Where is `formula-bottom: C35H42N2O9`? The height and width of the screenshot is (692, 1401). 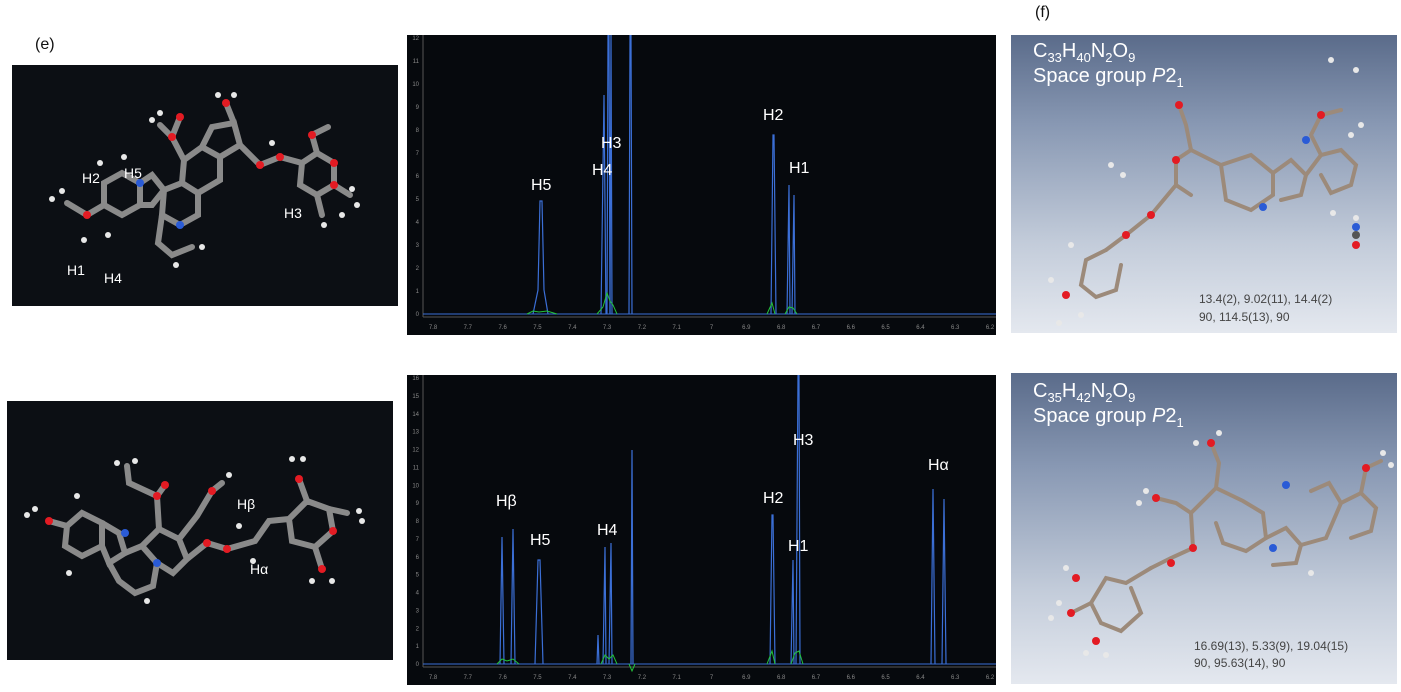 formula-bottom: C35H42N2O9 is located at coordinates (1084, 394).